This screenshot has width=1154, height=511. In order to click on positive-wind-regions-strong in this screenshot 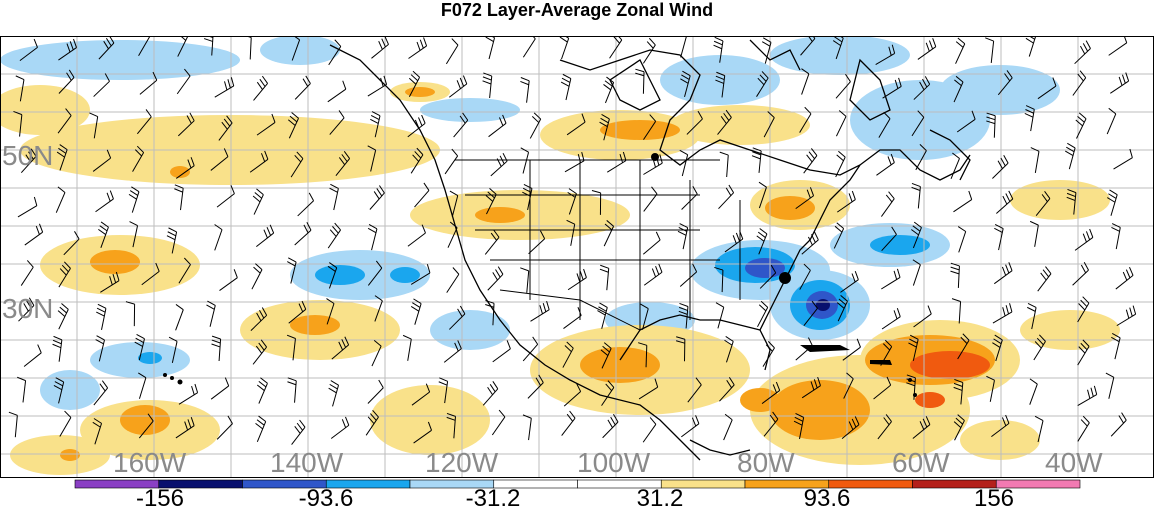, I will do `click(950, 379)`.